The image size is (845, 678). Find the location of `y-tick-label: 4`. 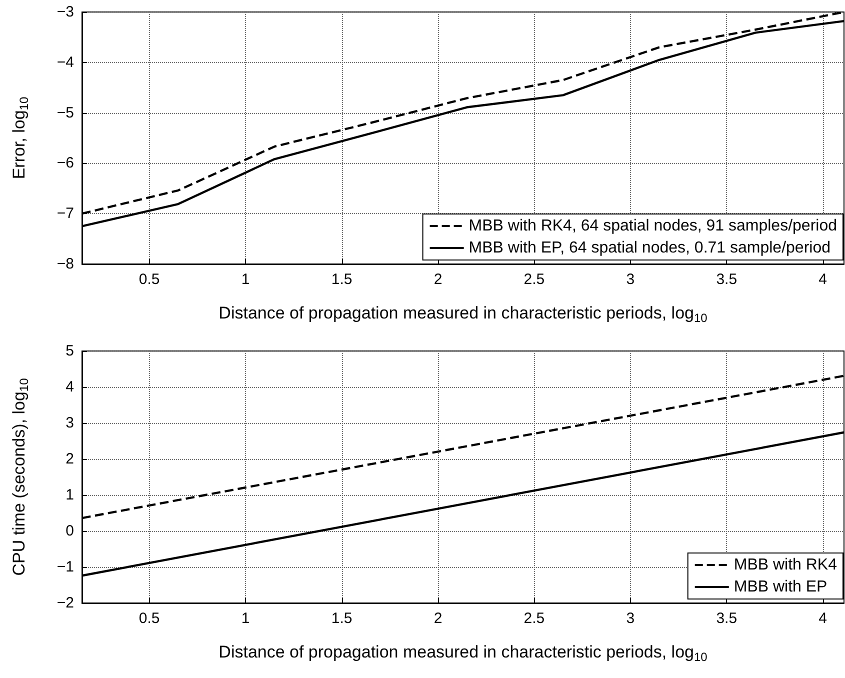

y-tick-label: 4 is located at coordinates (70, 387).